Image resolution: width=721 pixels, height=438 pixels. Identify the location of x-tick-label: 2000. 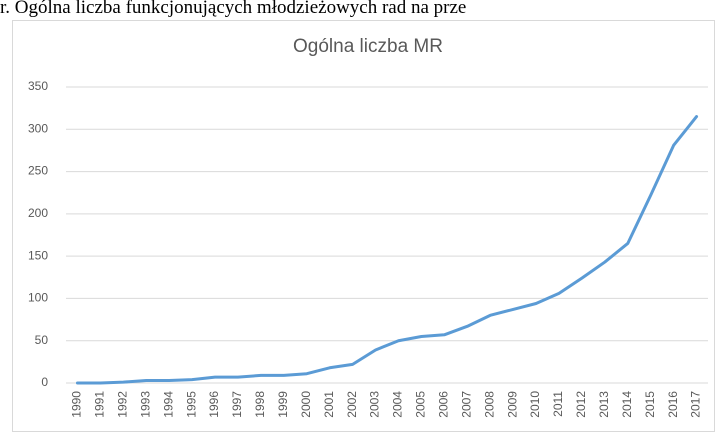
(306, 404).